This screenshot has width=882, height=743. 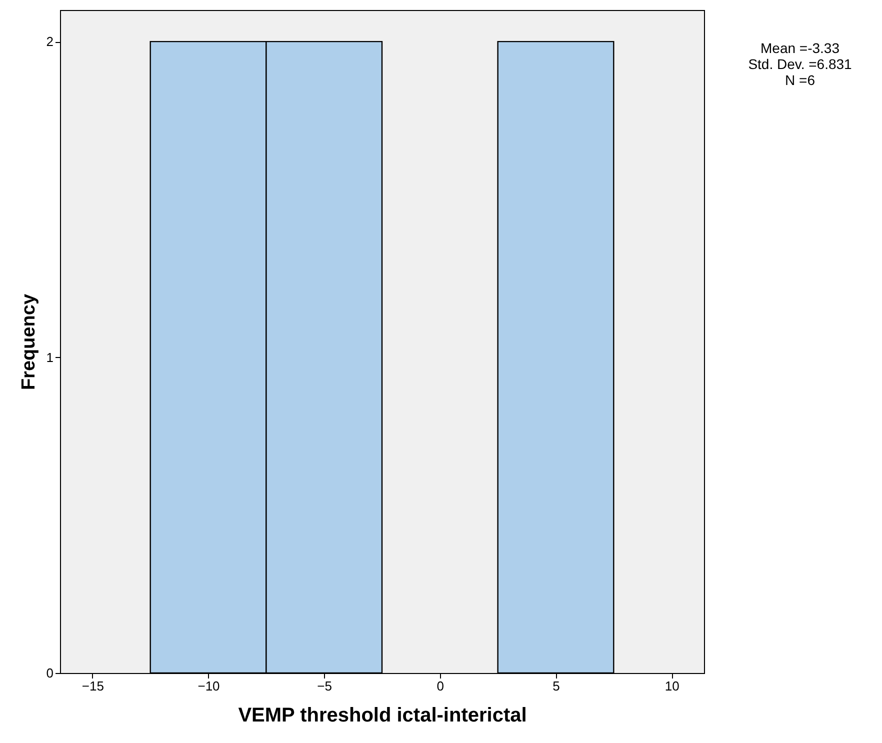 What do you see at coordinates (29, 342) in the screenshot?
I see `y-axis-title: Frequency` at bounding box center [29, 342].